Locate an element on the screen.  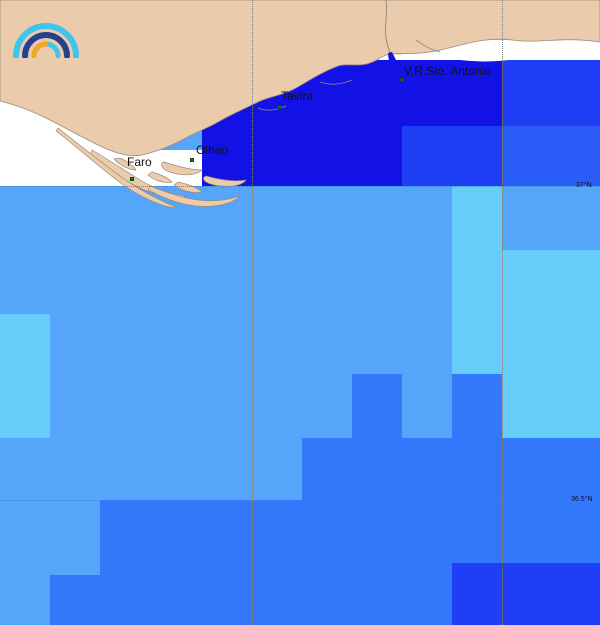
rainbow-arc-inner-orange is located at coordinates (40, 49).